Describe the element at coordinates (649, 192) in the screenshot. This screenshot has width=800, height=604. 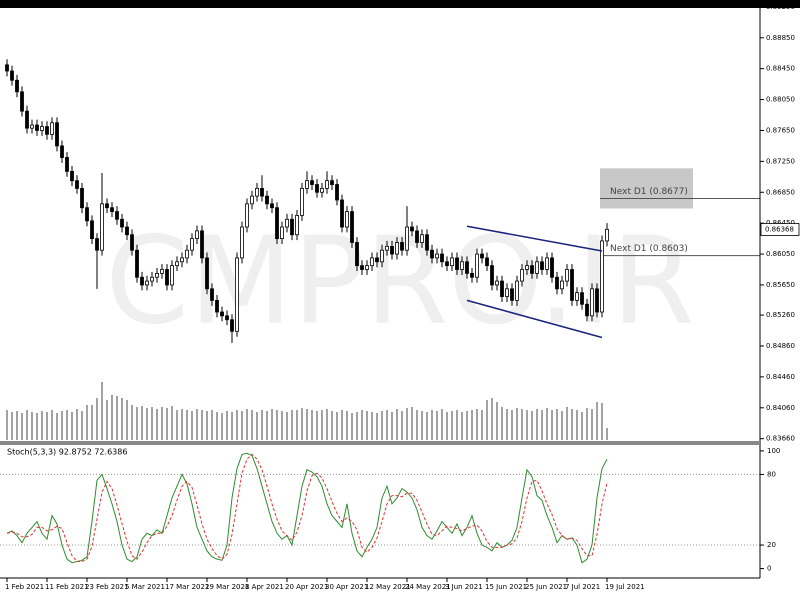
I see `level-label: Next D1 (0.8677)` at that location.